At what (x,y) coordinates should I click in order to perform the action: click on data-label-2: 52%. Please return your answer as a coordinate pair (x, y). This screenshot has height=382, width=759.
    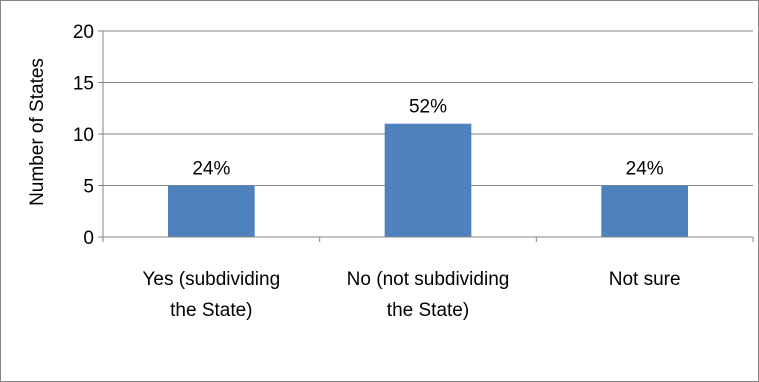
    Looking at the image, I should click on (428, 107).